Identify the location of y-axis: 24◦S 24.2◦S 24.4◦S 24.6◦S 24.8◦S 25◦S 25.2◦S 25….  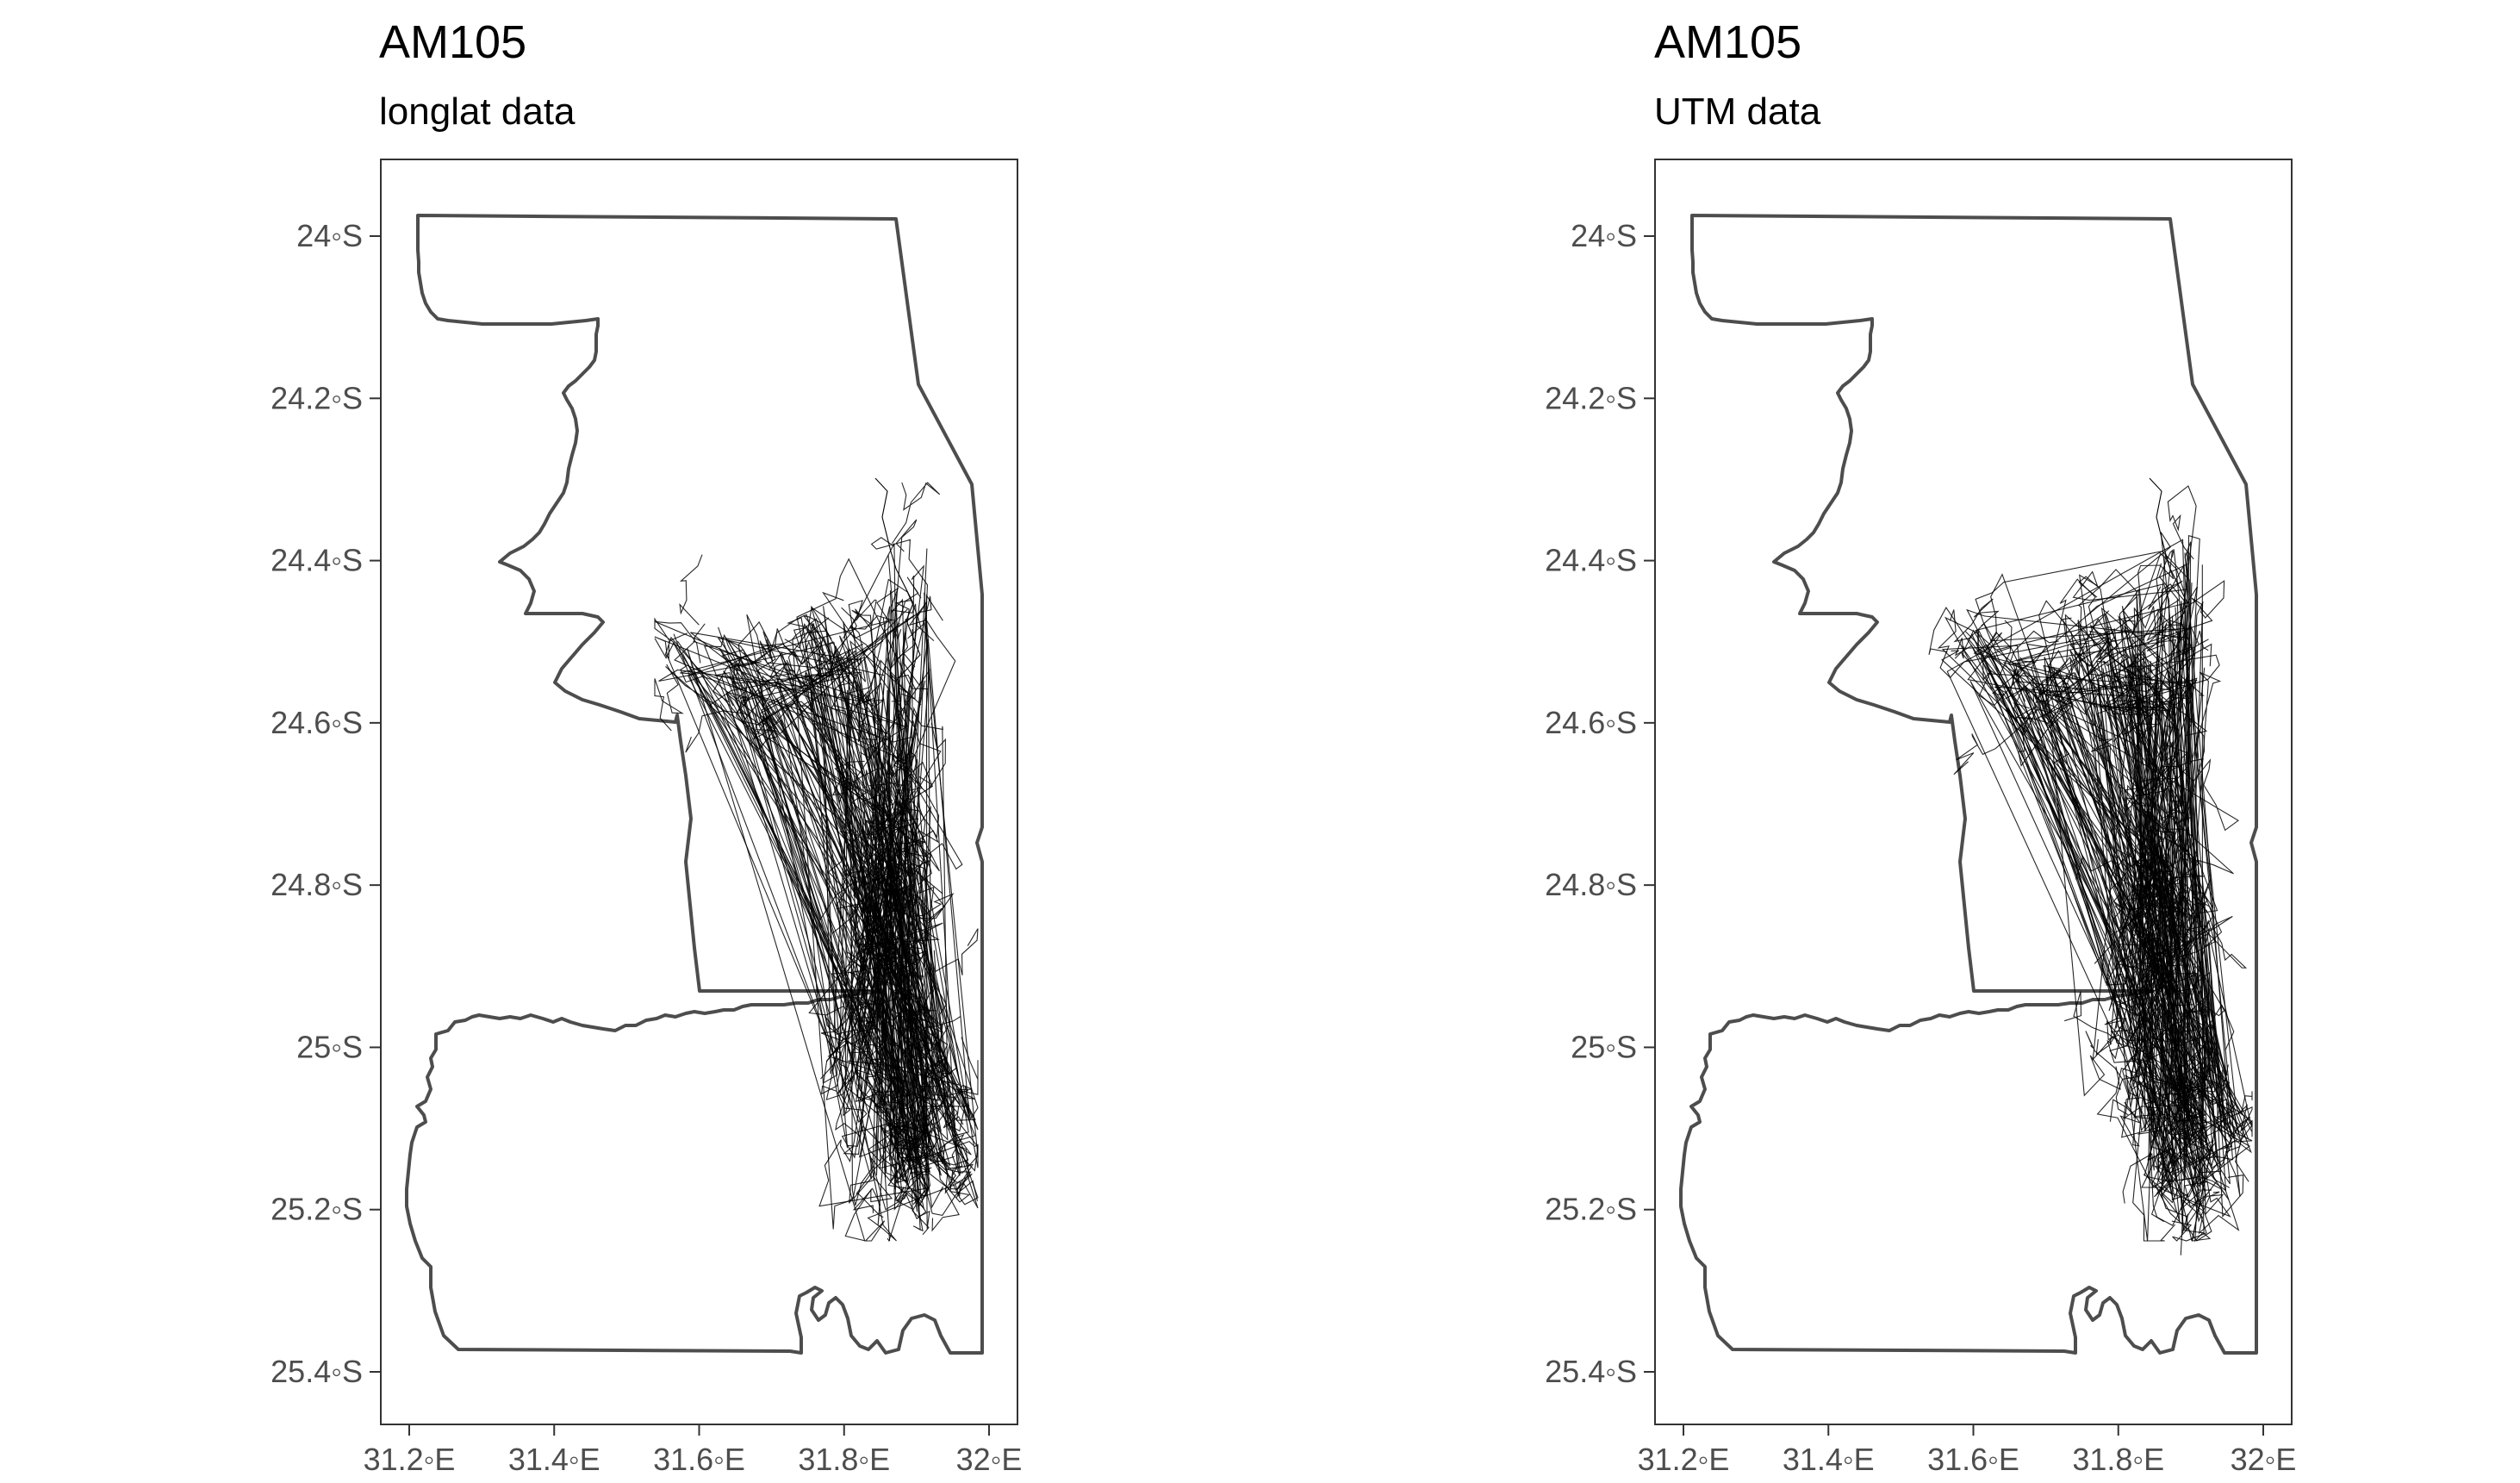
(326, 803).